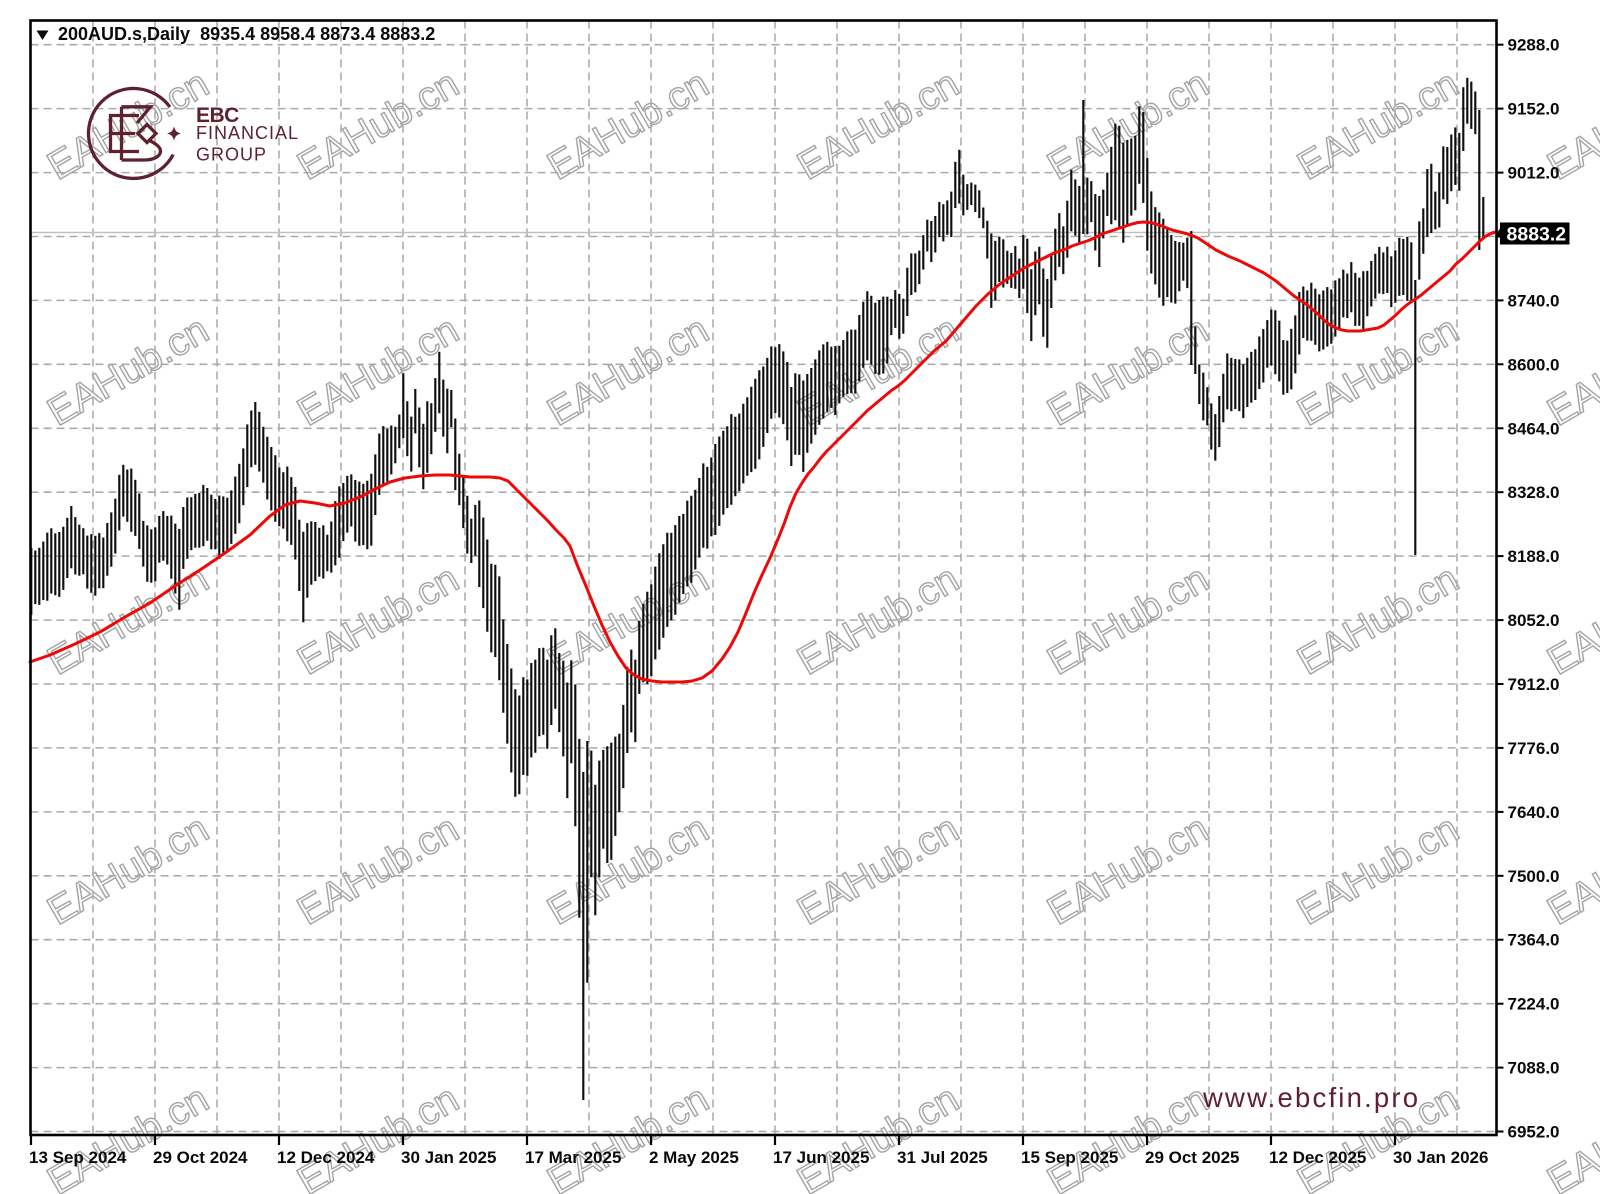  What do you see at coordinates (247, 133) in the screenshot?
I see `svg-text: FINANCIAL` at bounding box center [247, 133].